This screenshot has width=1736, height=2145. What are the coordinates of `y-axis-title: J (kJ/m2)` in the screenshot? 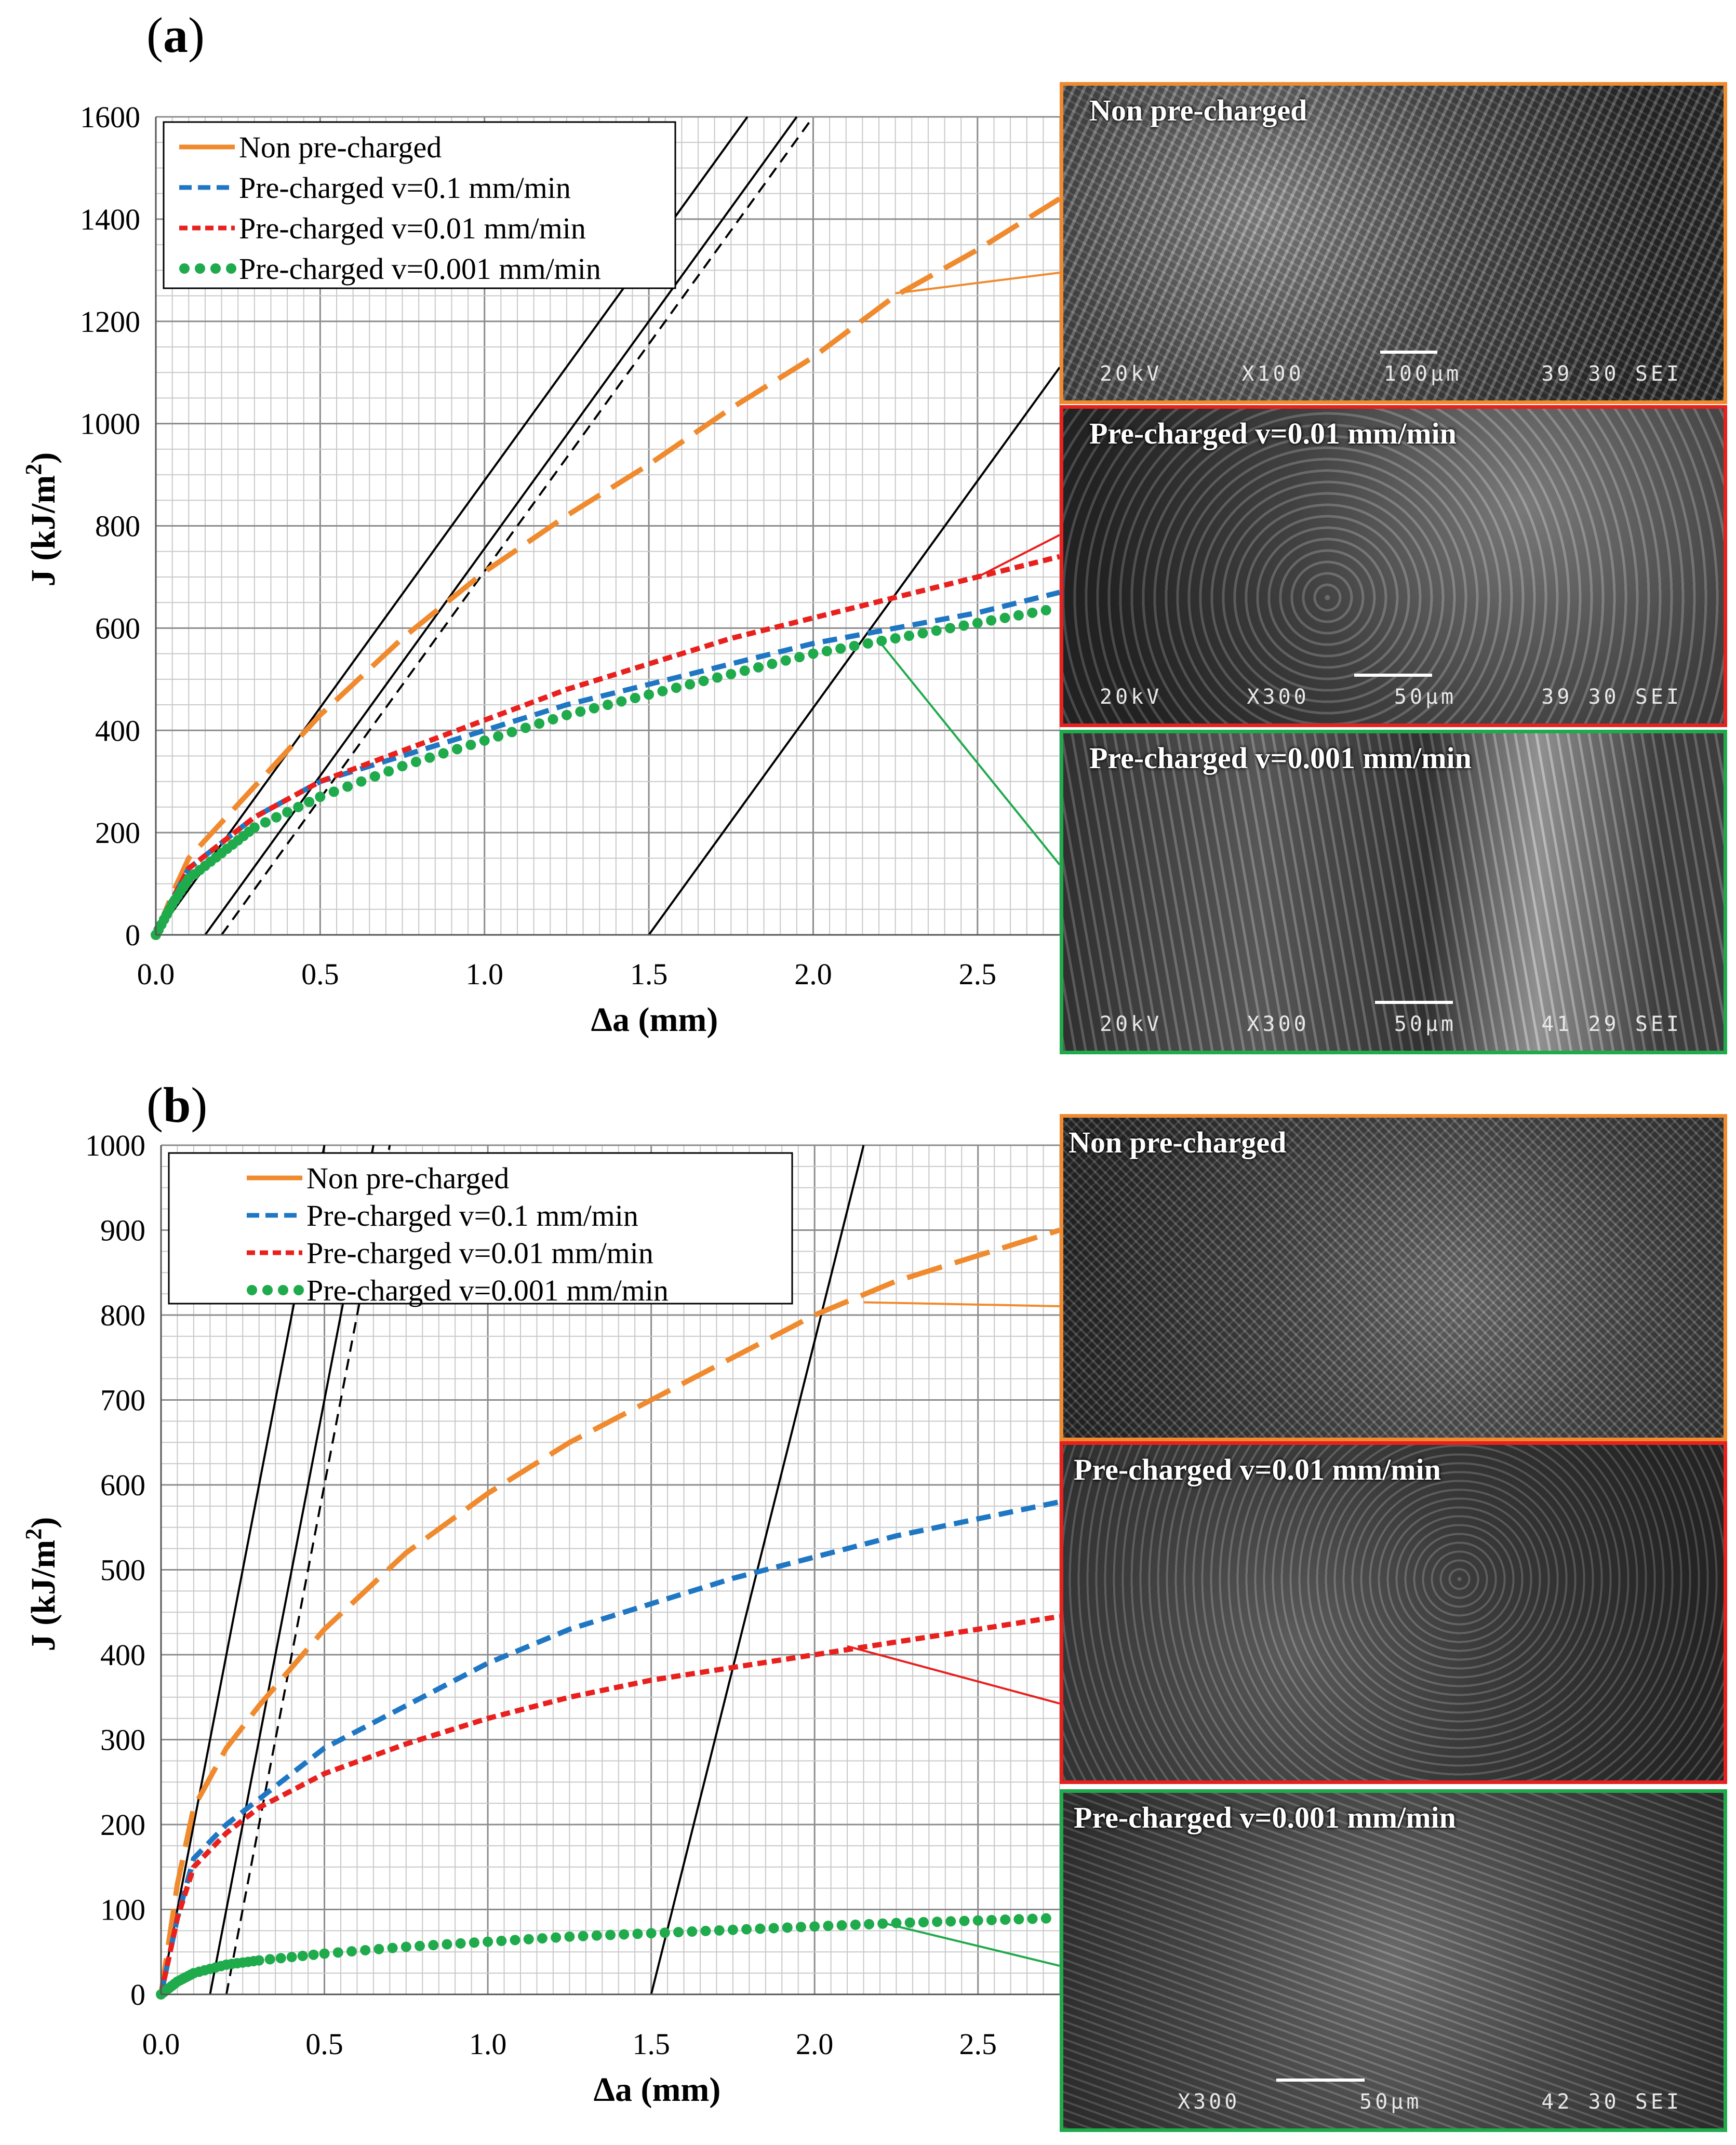 It's located at (41, 519).